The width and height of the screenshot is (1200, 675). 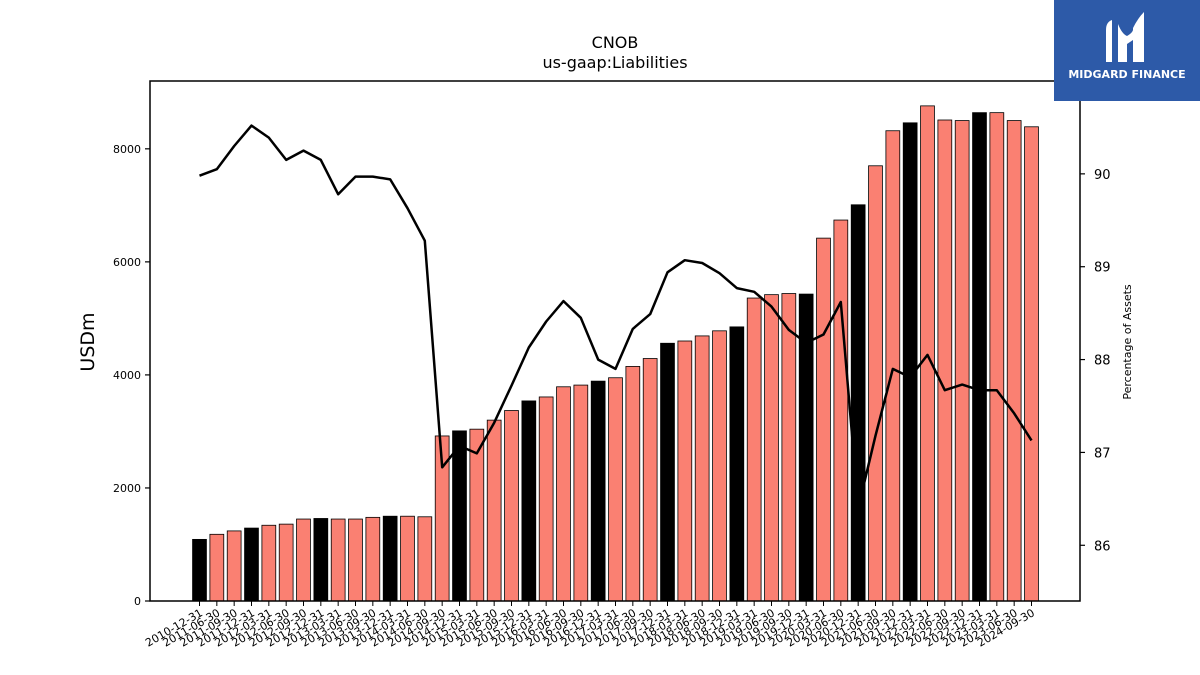 What do you see at coordinates (137, 601) in the screenshot?
I see `y-tick-label: 0` at bounding box center [137, 601].